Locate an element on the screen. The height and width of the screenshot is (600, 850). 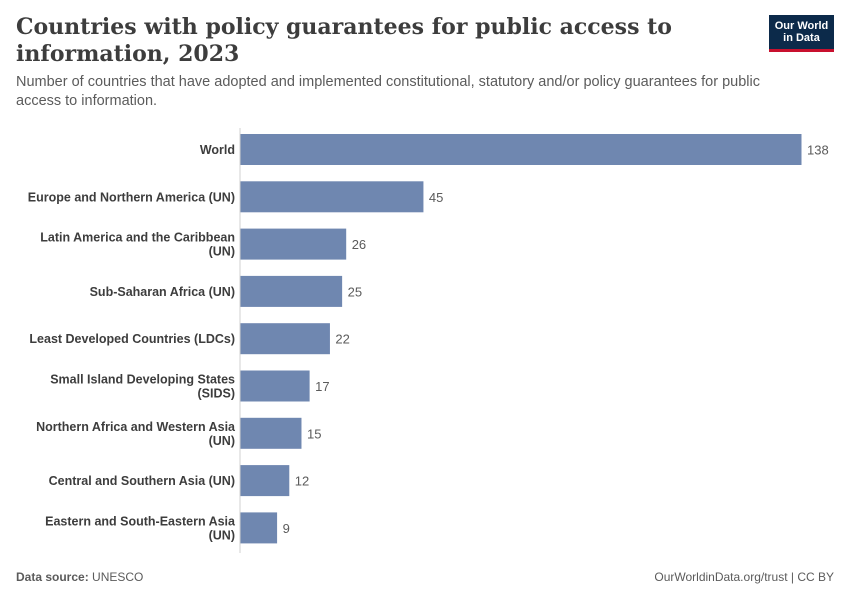
bar-value-label: 12 is located at coordinates (302, 481).